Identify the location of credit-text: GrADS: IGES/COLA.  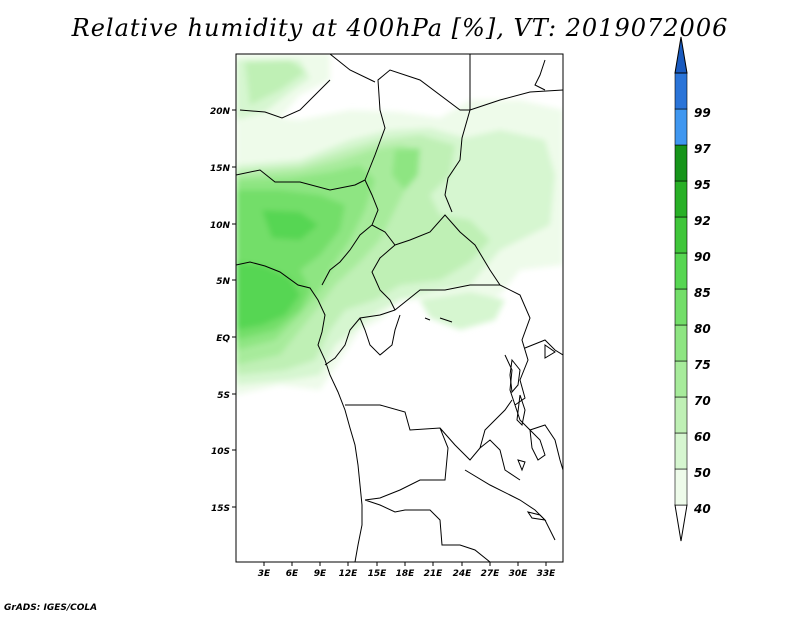
(51, 608).